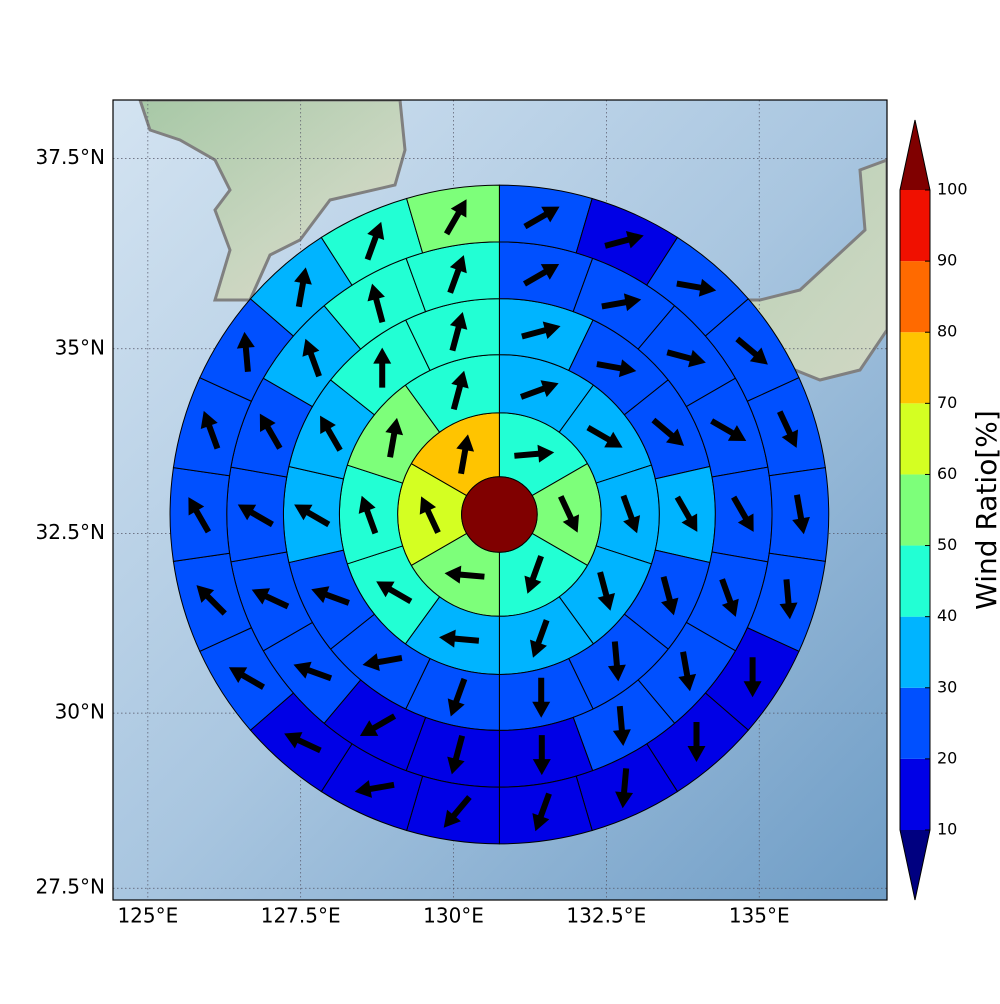 Image resolution: width=1000 pixels, height=1004 pixels. What do you see at coordinates (947, 260) in the screenshot?
I see `colorbar-tick-label: 90` at bounding box center [947, 260].